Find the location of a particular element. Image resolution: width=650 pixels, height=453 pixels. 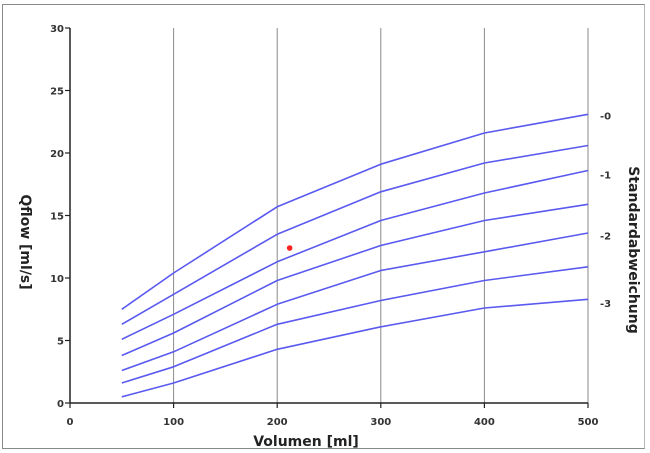

right-tick-layer: -0 -1 -2 -3 is located at coordinates (605, 211).